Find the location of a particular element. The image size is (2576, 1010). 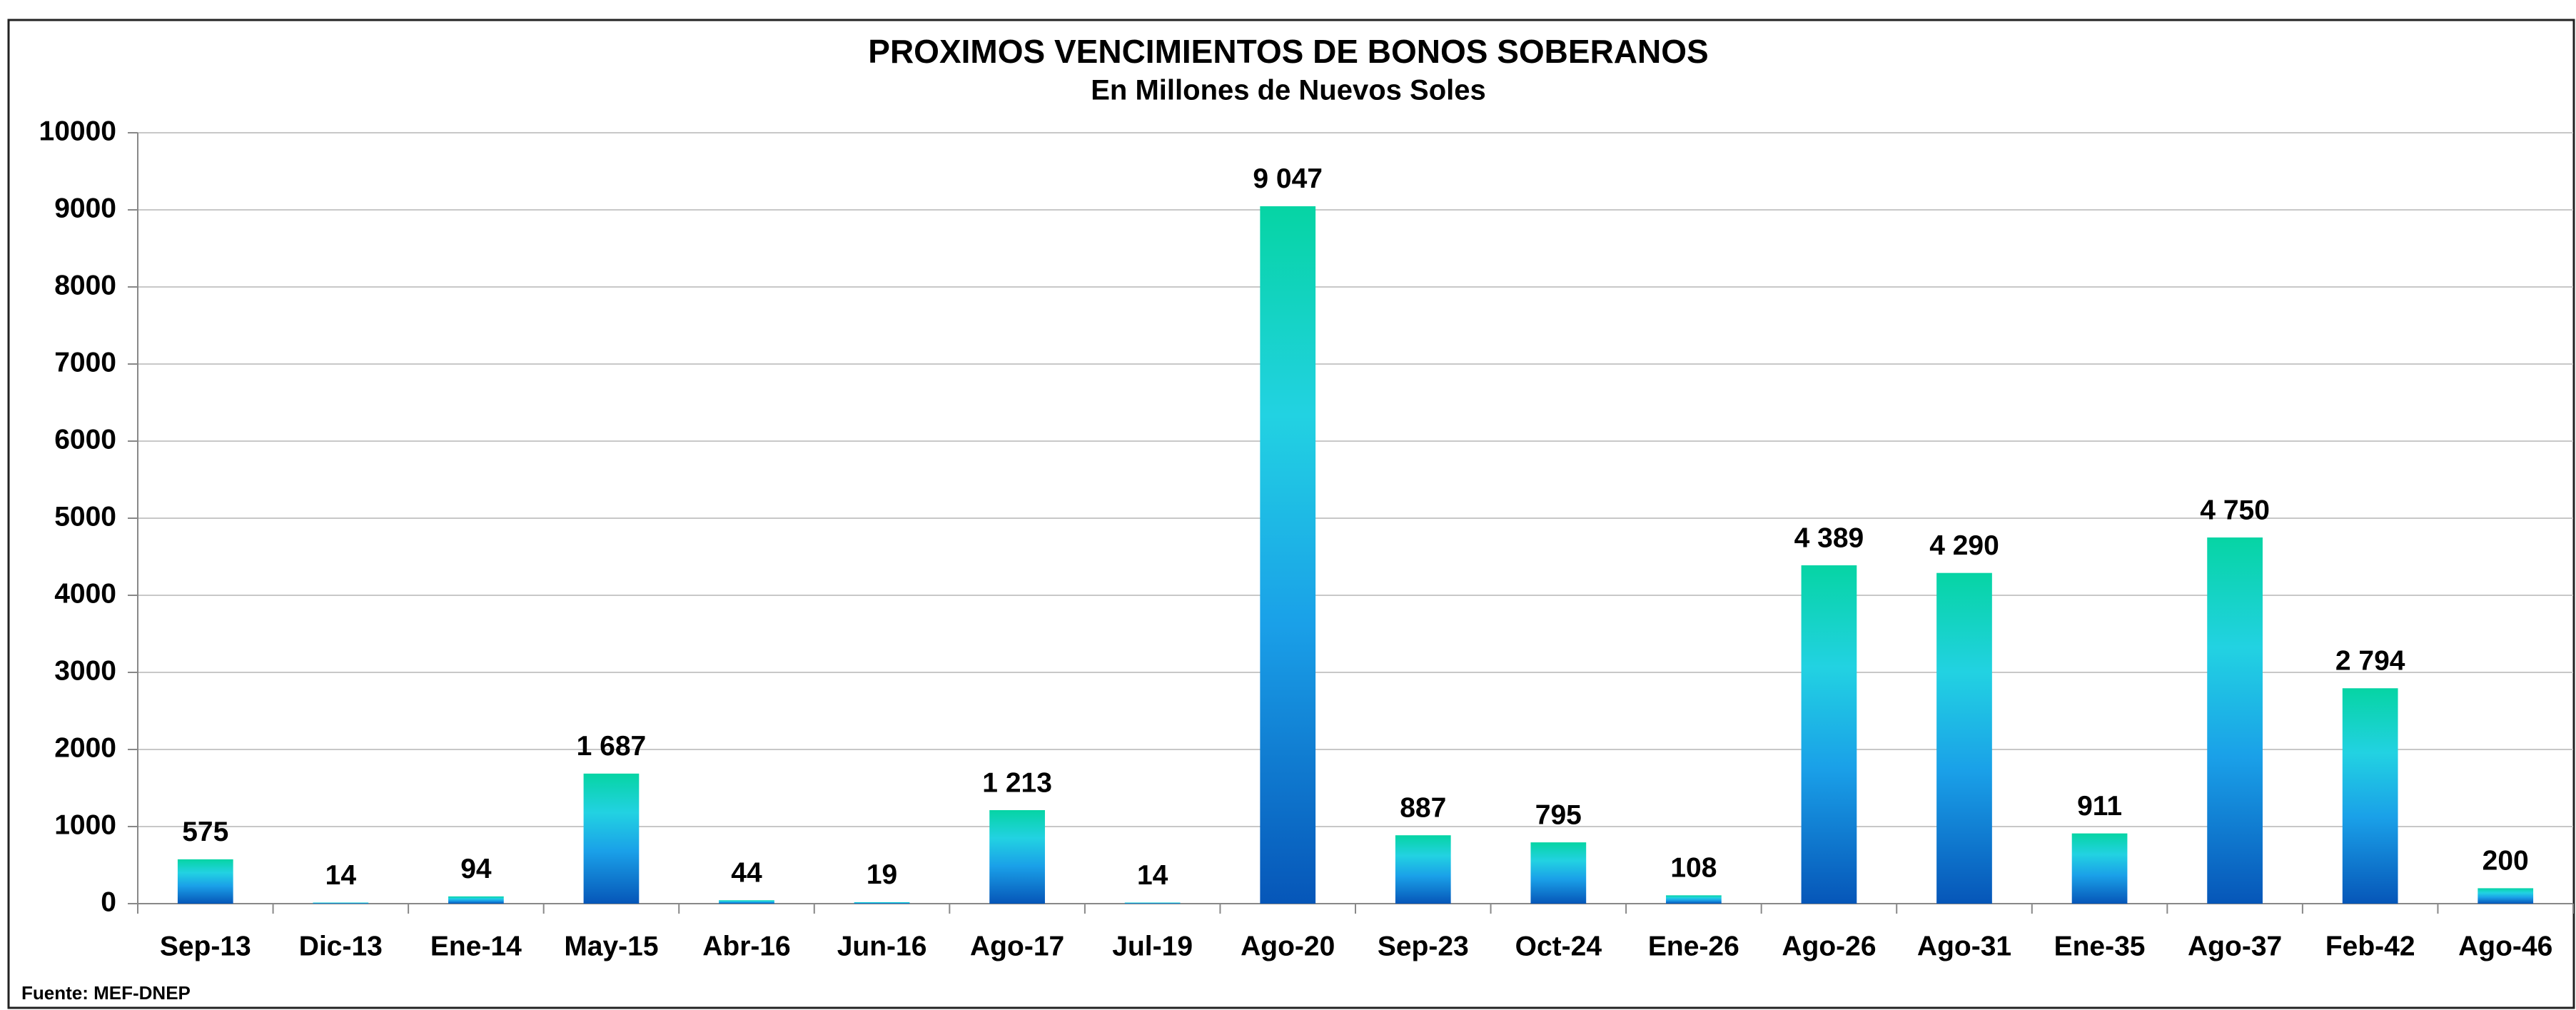

source-note: Fuente: MEF-DNEP is located at coordinates (106, 993).